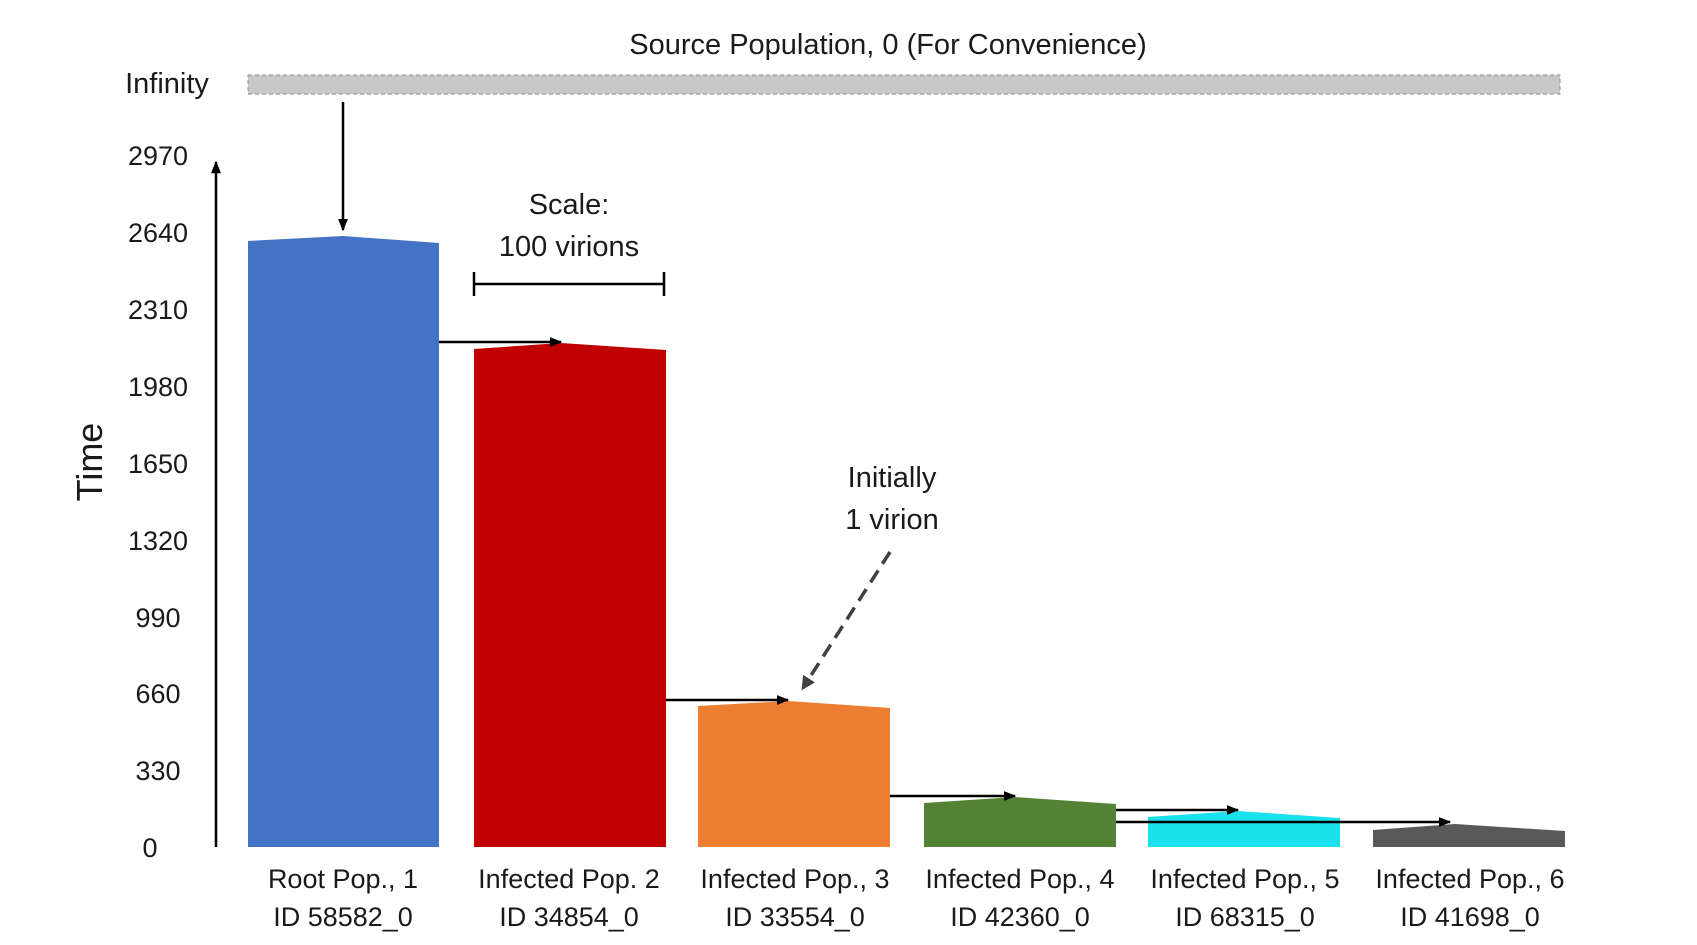 The height and width of the screenshot is (945, 1697). What do you see at coordinates (157, 694) in the screenshot?
I see `y-tick-label: 660` at bounding box center [157, 694].